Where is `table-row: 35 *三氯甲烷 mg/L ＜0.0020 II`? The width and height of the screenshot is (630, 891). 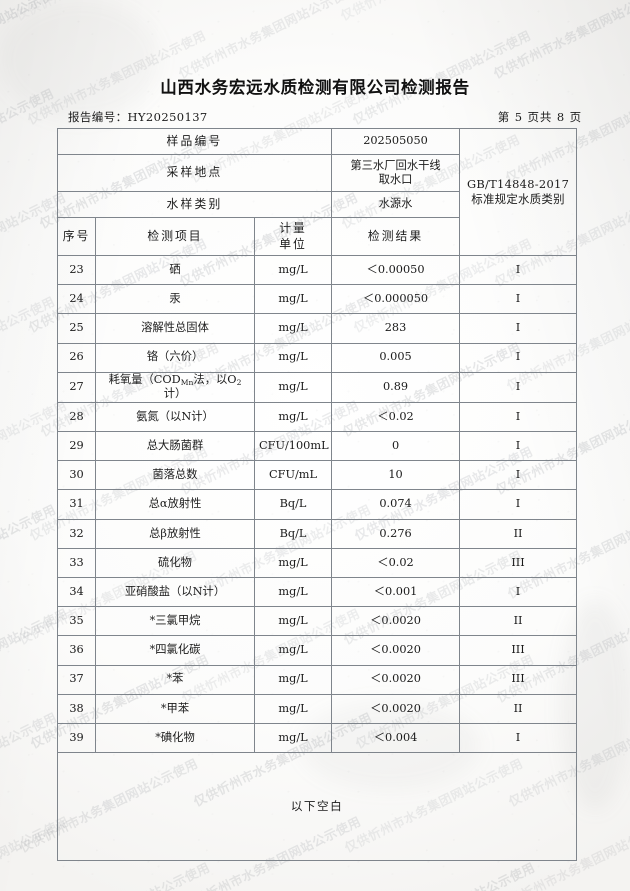 table-row: 35 *三氯甲烷 mg/L ＜0.0020 II is located at coordinates (317, 621).